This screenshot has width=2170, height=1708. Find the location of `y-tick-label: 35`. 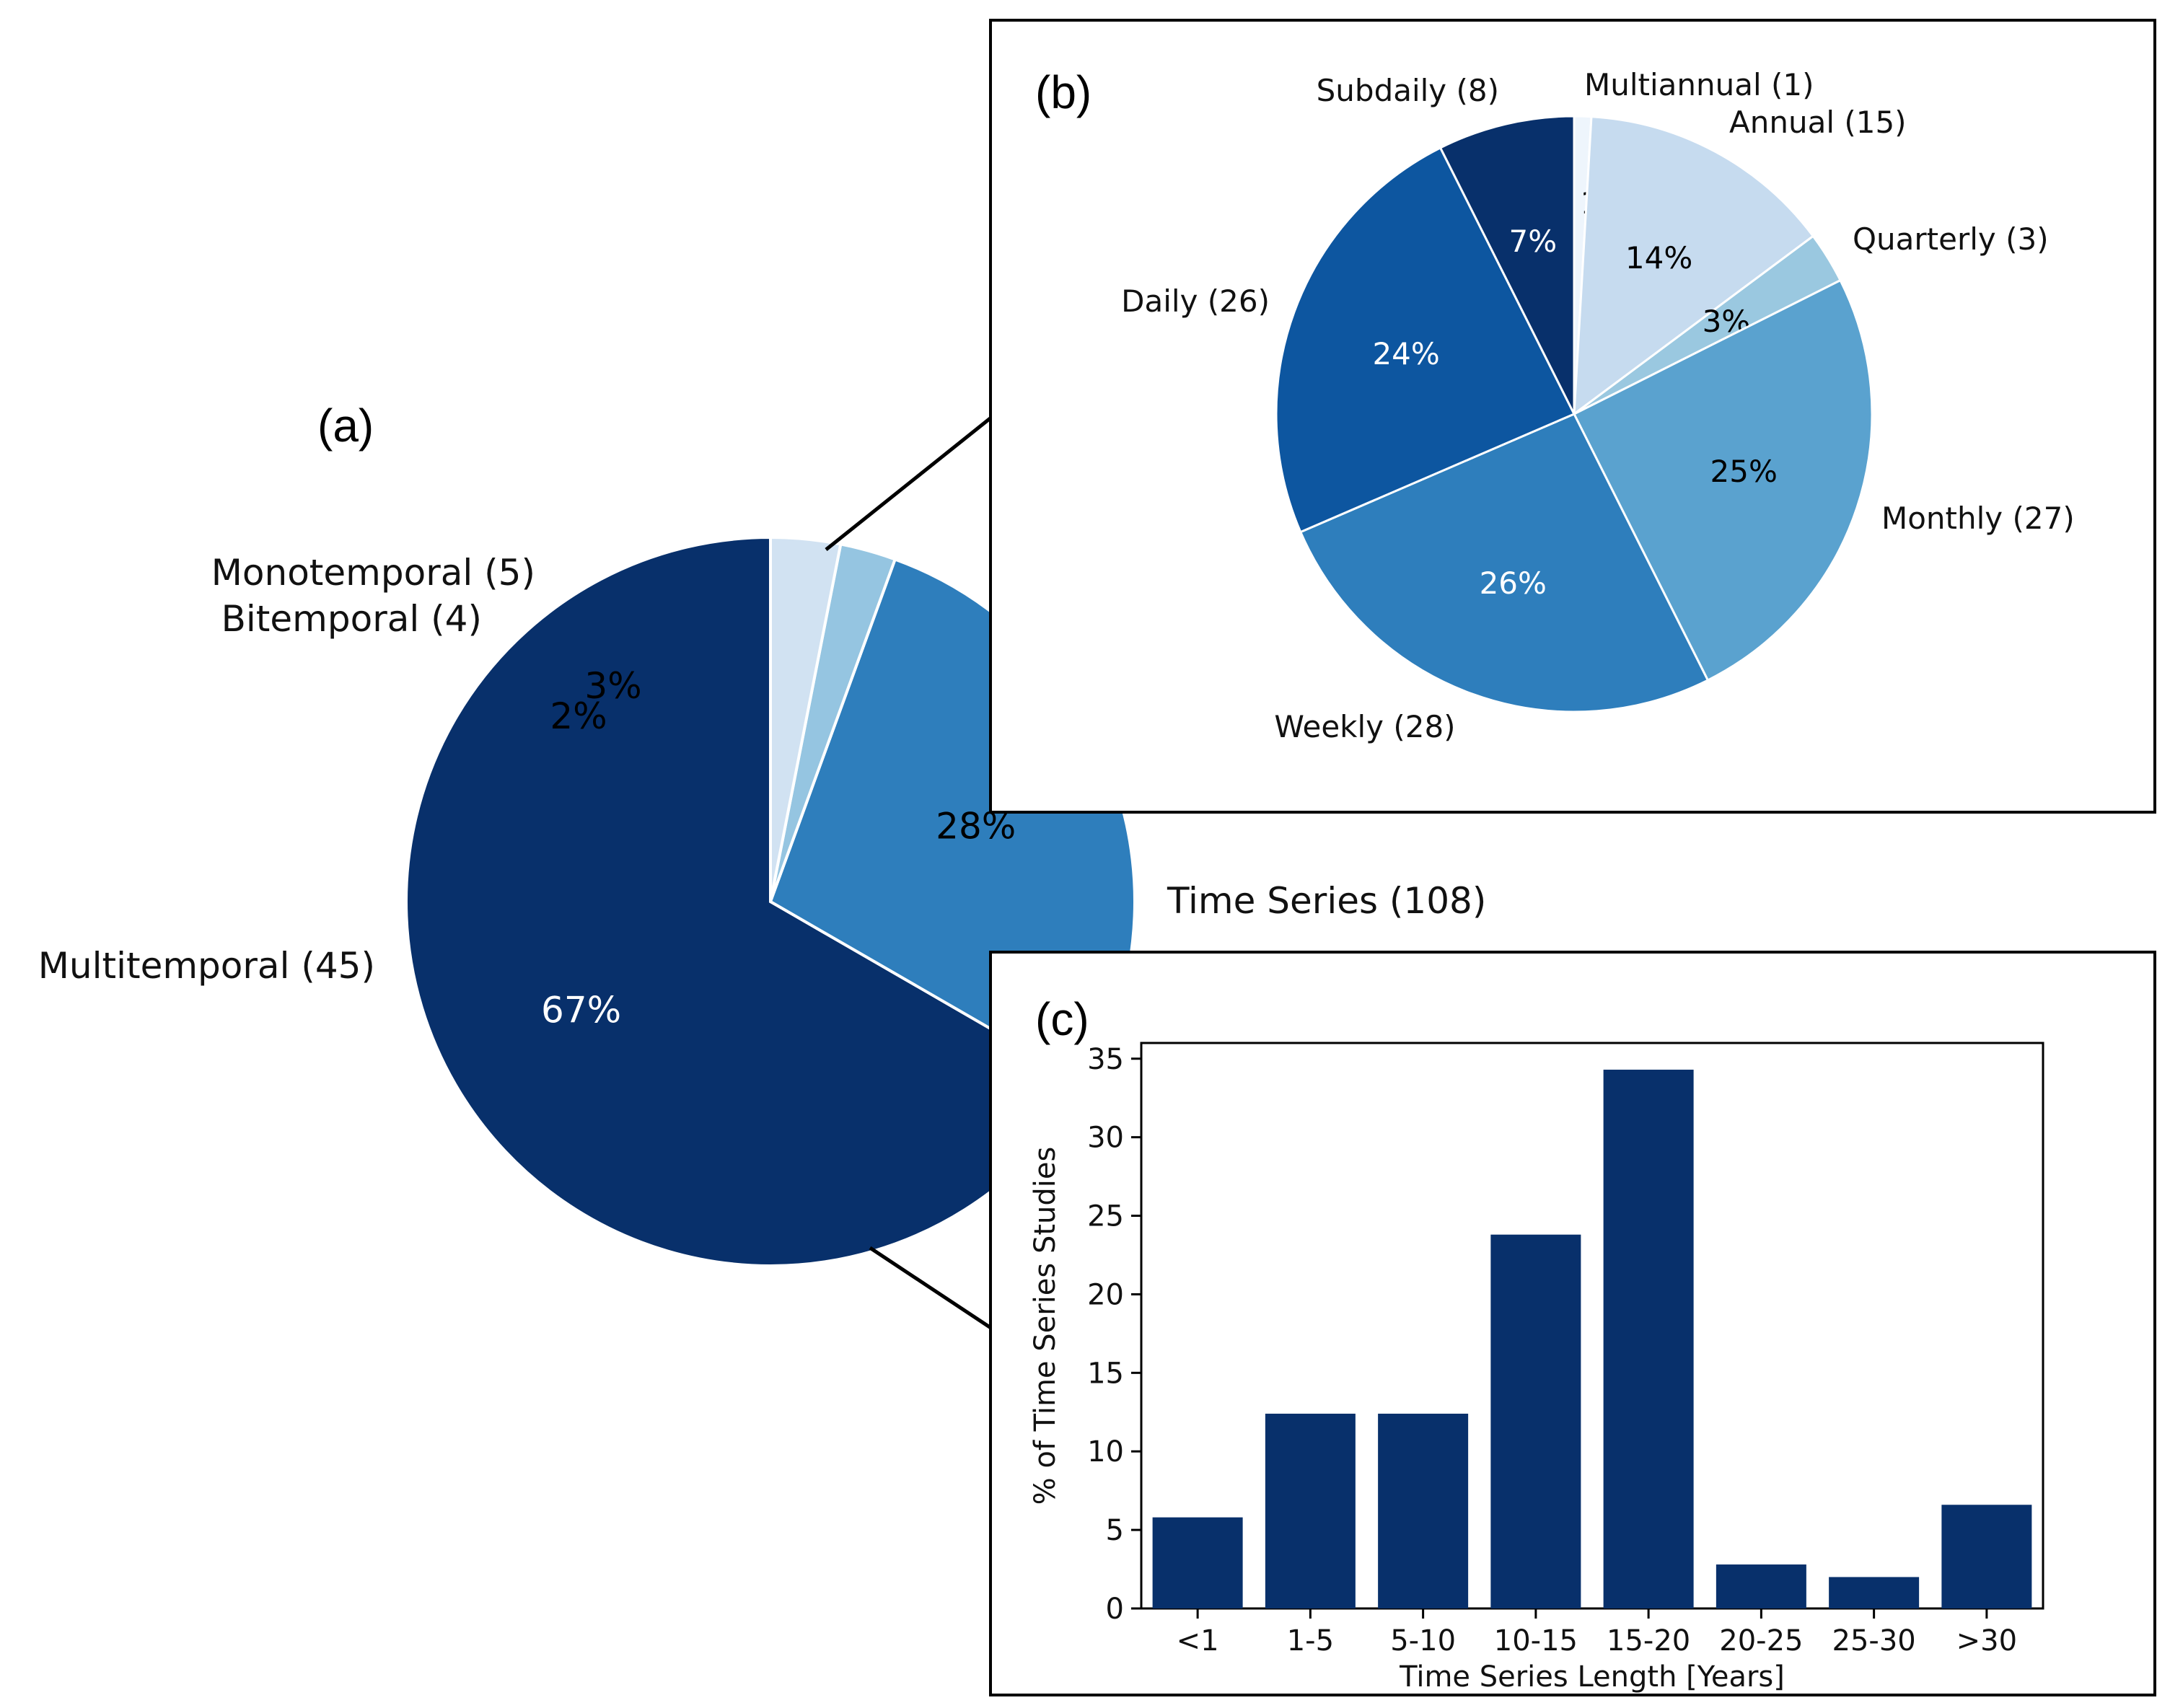

y-tick-label: 35 is located at coordinates (1105, 1059).